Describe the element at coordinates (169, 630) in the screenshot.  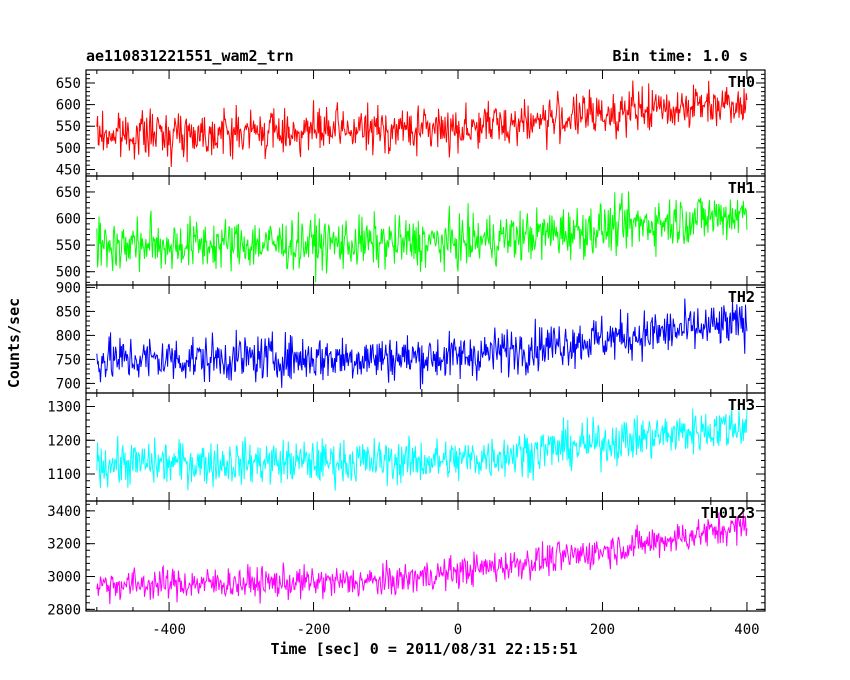
I see `x-tick-label: -400` at that location.